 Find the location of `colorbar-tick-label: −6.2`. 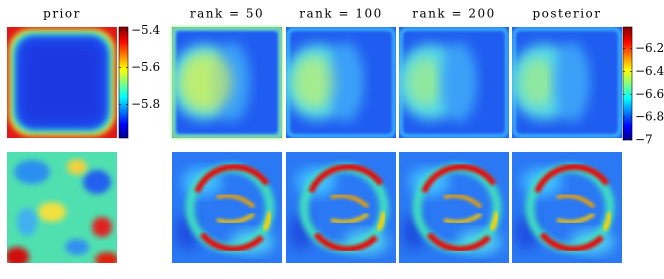

colorbar-tick-label: −6.2 is located at coordinates (649, 48).